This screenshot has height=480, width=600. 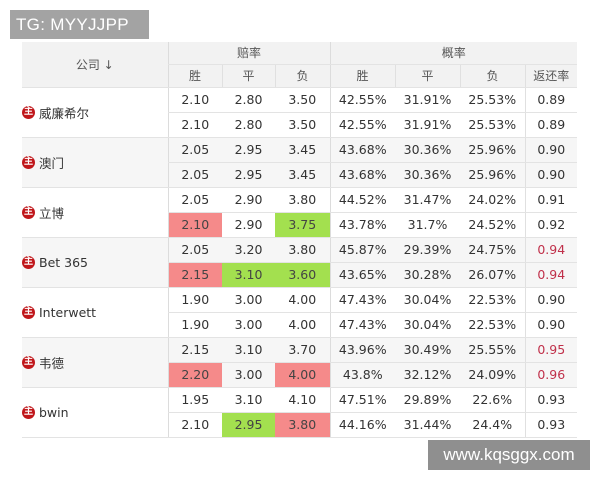 What do you see at coordinates (362, 375) in the screenshot?
I see `cell-p-win: 43.8%` at bounding box center [362, 375].